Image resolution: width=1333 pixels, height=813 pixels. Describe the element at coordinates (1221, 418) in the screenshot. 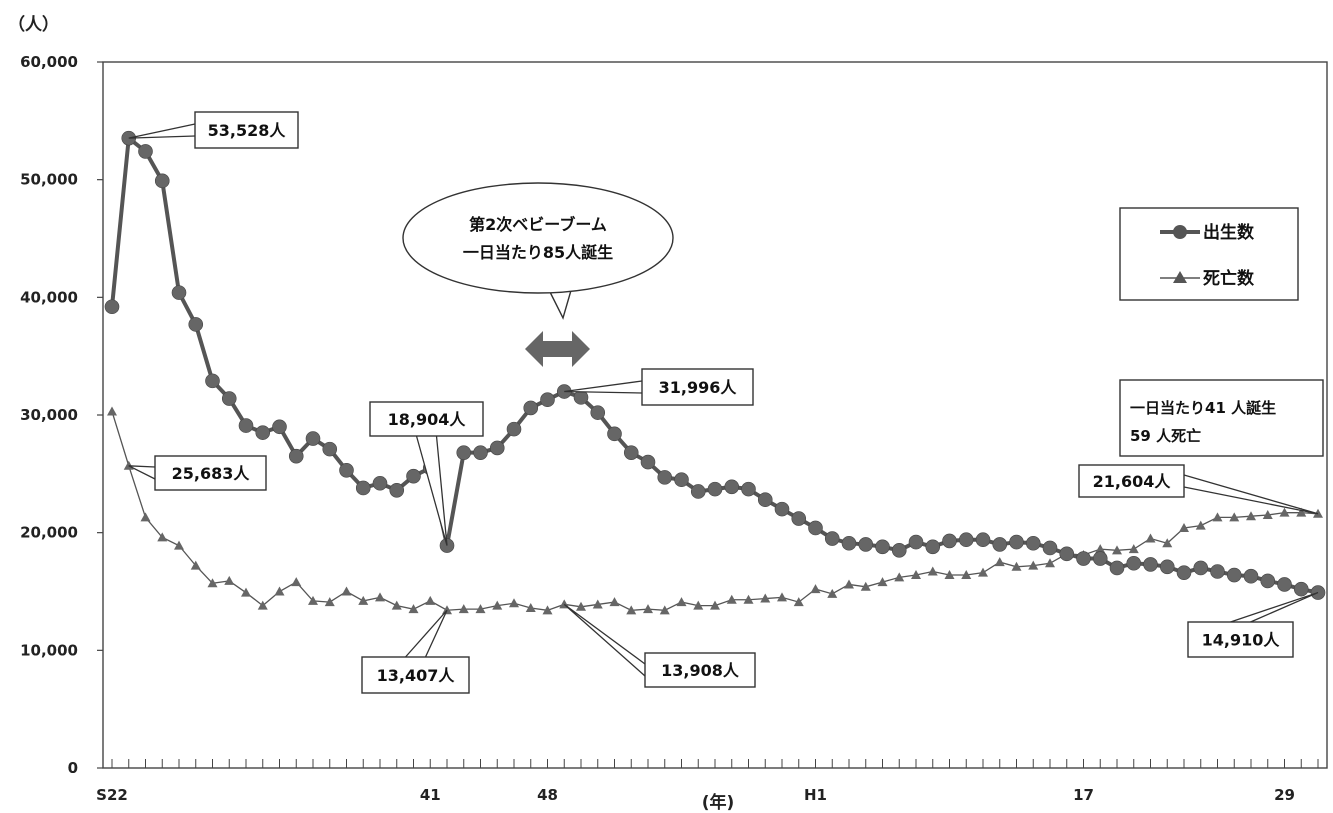

I see `info-box: 一日当たり41 人誕生 59 人死亡` at that location.